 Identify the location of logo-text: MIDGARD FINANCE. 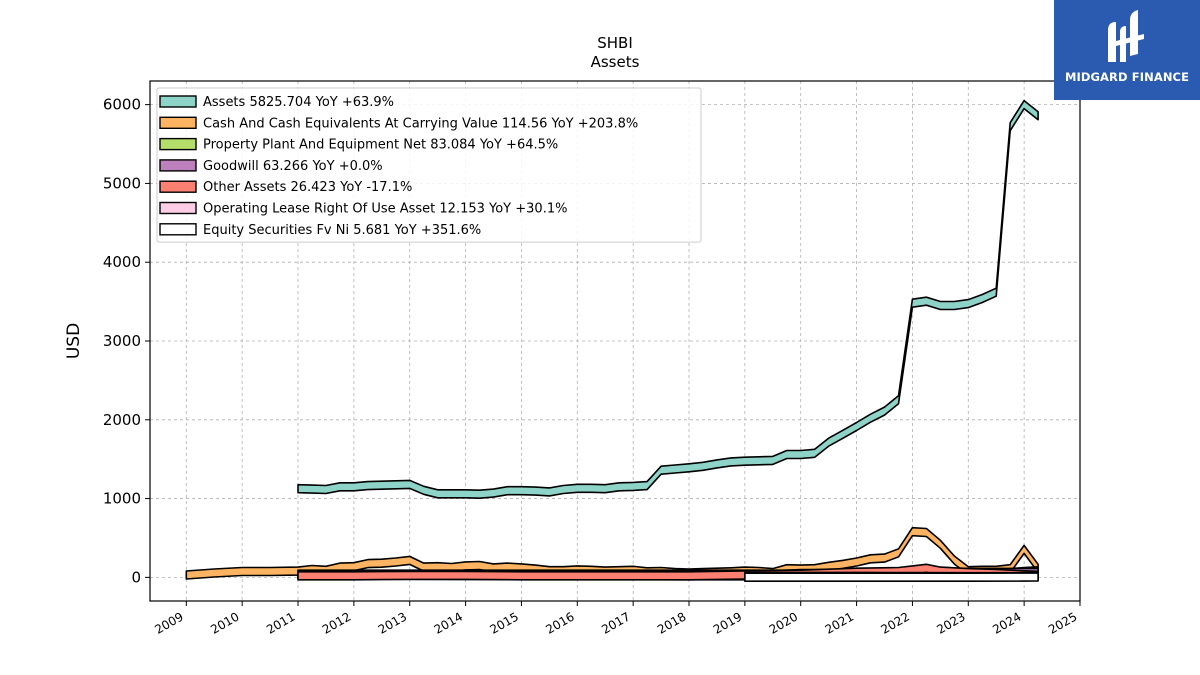
(1127, 77).